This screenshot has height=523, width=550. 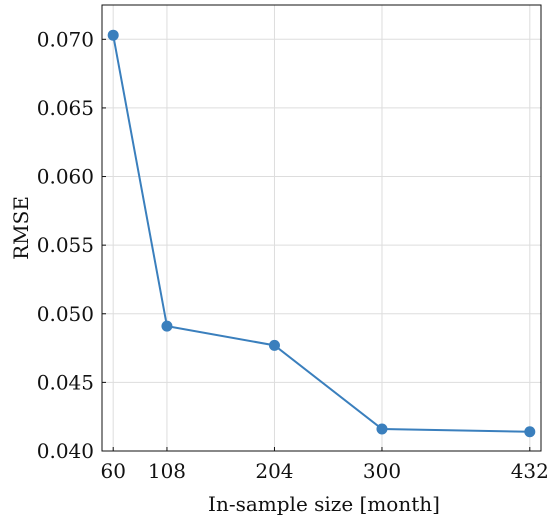 I want to click on y-tick-label: 0.050, so click(x=65, y=314).